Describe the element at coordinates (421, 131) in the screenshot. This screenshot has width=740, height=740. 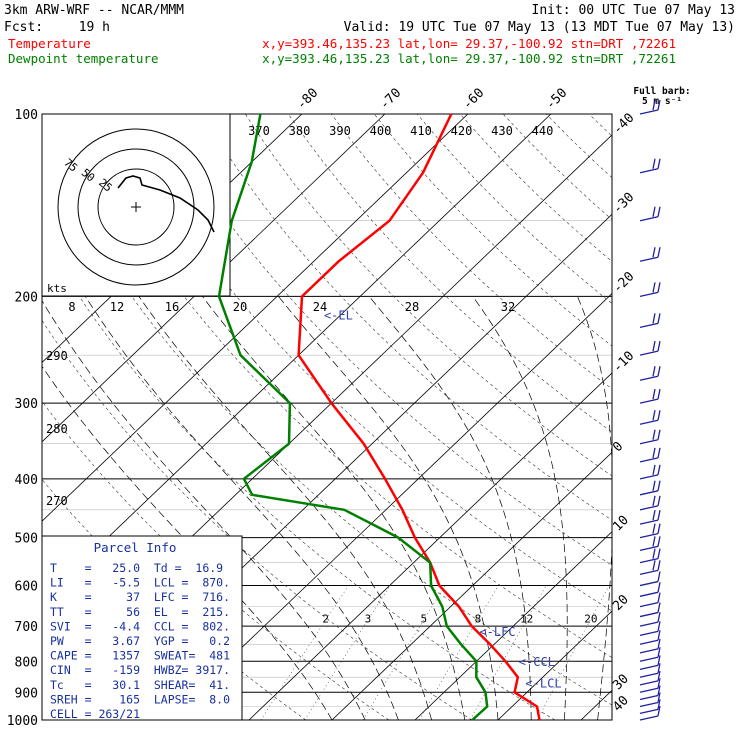
I see `theta-tick-label: 410` at that location.